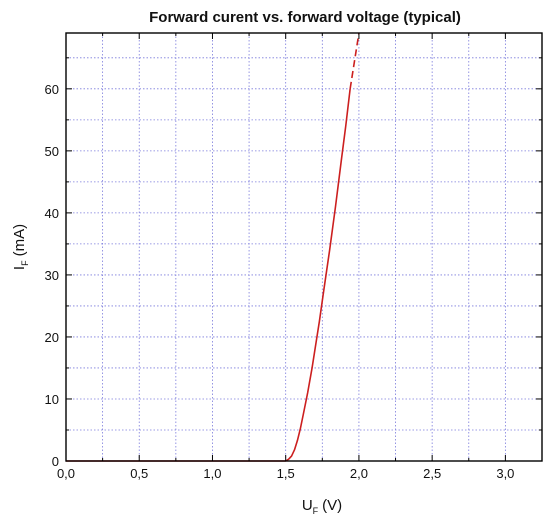 Image resolution: width=545 pixels, height=523 pixels. Describe the element at coordinates (139, 473) in the screenshot. I see `x-tick-label: 0,5` at that location.